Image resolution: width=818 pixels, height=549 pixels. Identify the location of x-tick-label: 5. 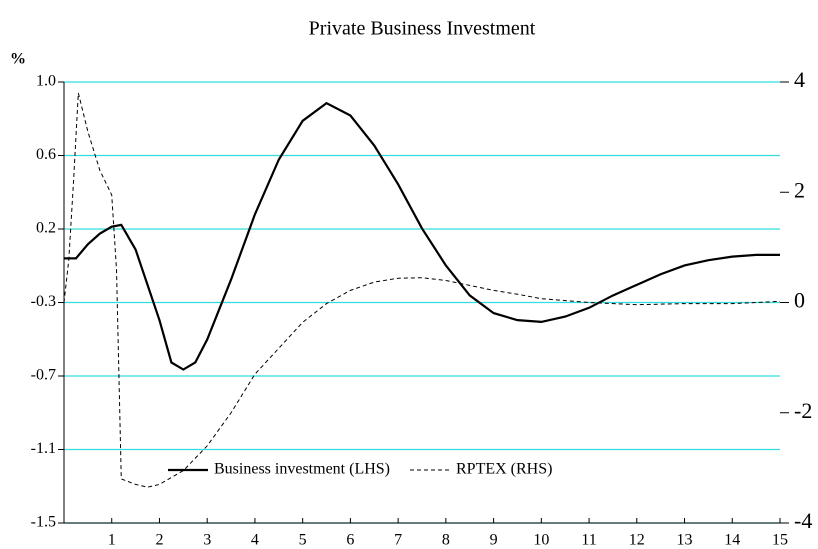
(303, 540).